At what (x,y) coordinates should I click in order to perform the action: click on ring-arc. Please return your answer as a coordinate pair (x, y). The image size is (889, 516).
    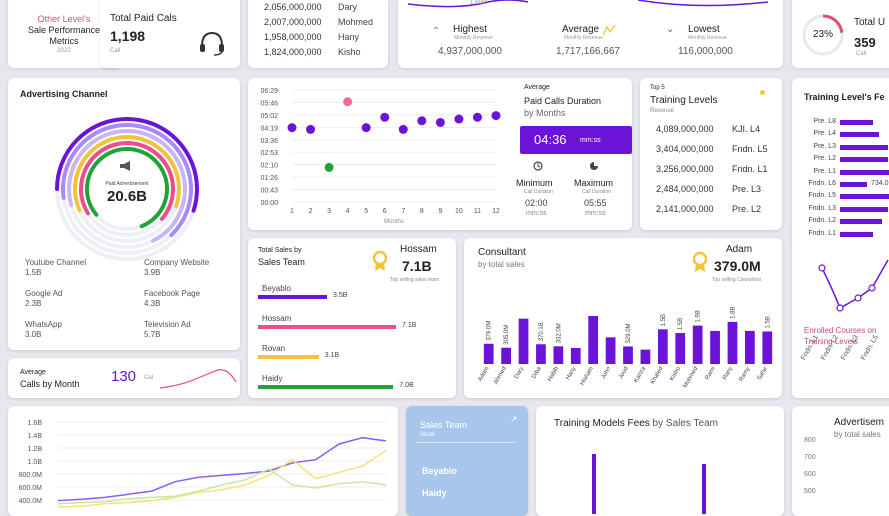
    Looking at the image, I should click on (127, 189).